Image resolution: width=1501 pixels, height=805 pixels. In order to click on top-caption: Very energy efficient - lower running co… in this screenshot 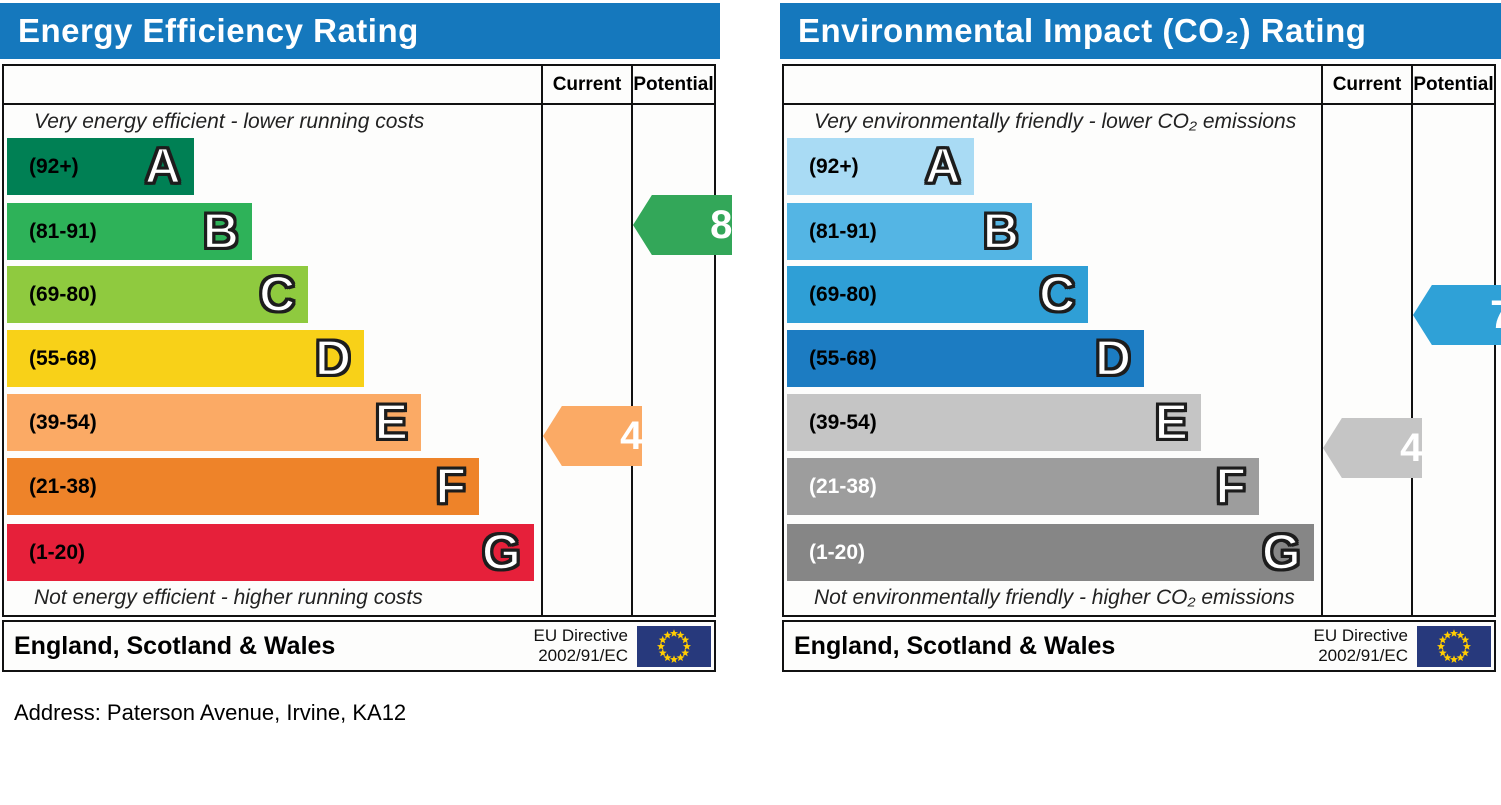, I will do `click(229, 121)`.